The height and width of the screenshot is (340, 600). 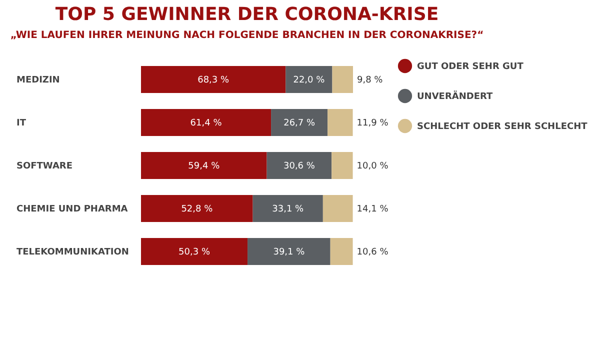 I want to click on legend-label: SCHLECHT ODER SEHR SCHLECHT, so click(x=502, y=127).